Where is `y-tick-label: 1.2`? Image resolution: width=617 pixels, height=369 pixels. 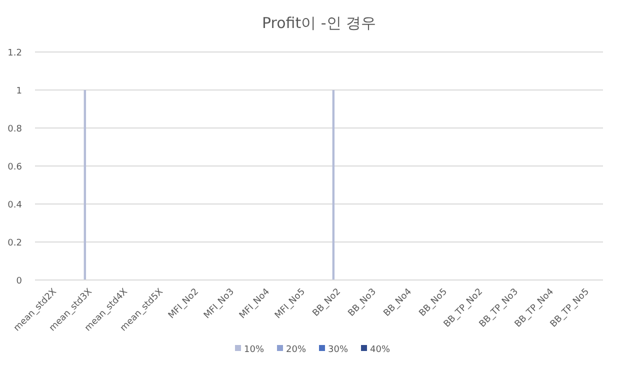
y-tick-label: 1.2 is located at coordinates (15, 53).